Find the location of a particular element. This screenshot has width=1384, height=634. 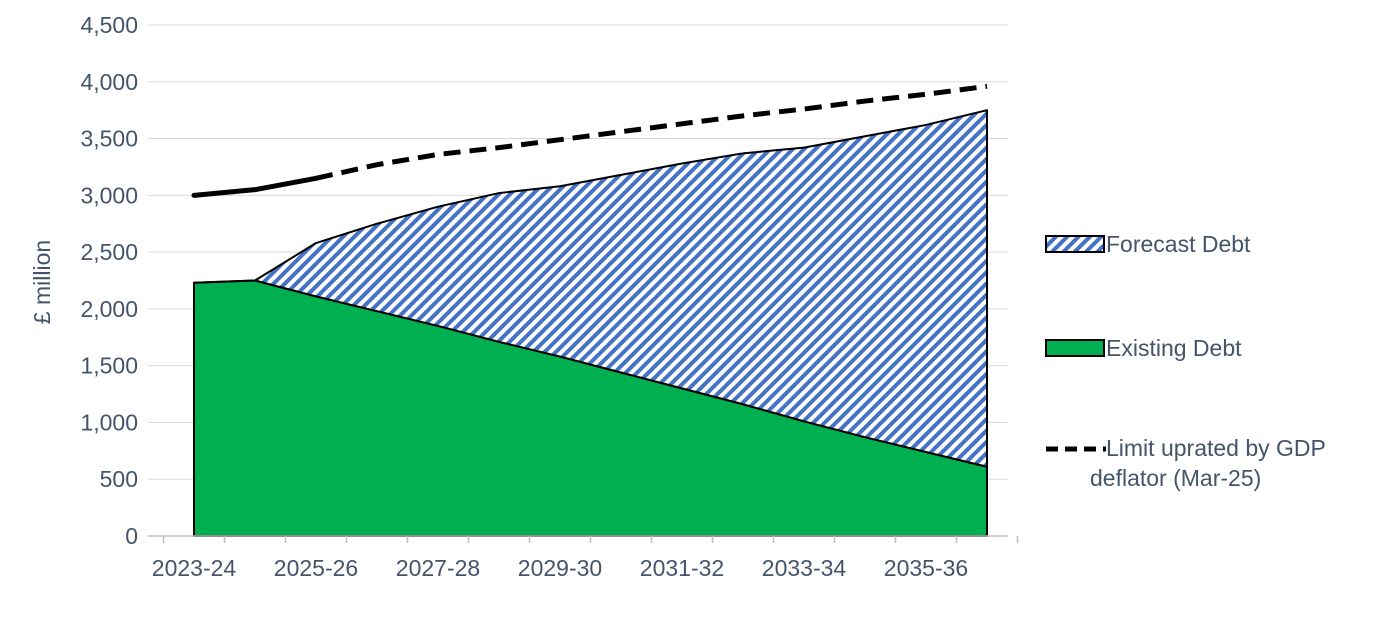

y-tick-label: 1,500 is located at coordinates (109, 366).